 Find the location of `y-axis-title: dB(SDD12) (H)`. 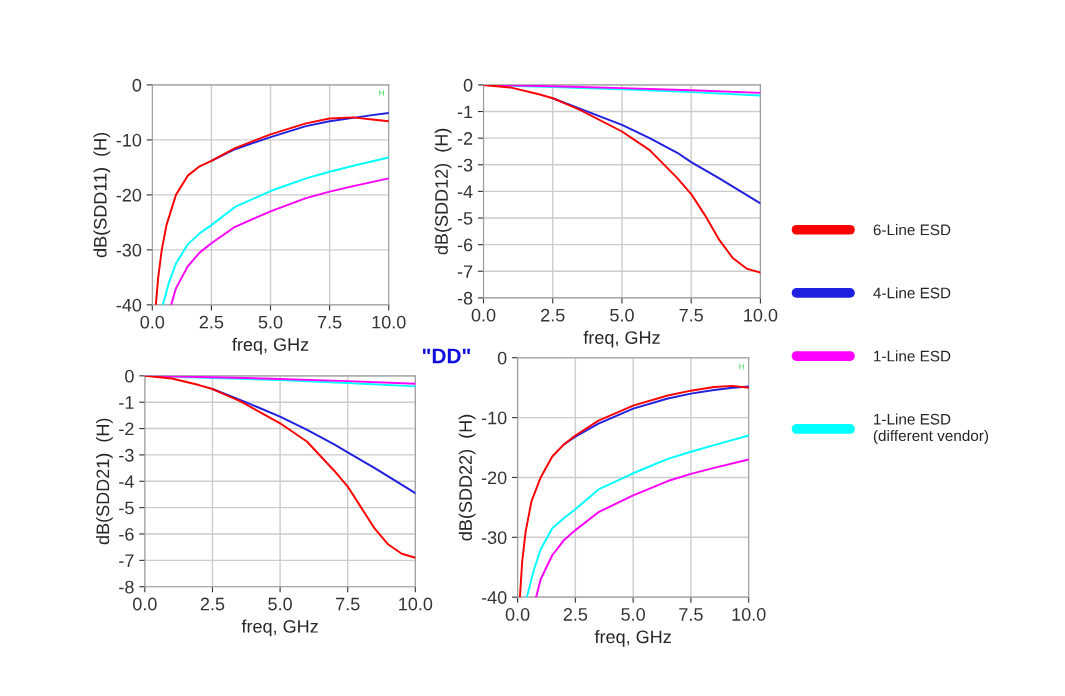

y-axis-title: dB(SDD12) (H) is located at coordinates (443, 191).